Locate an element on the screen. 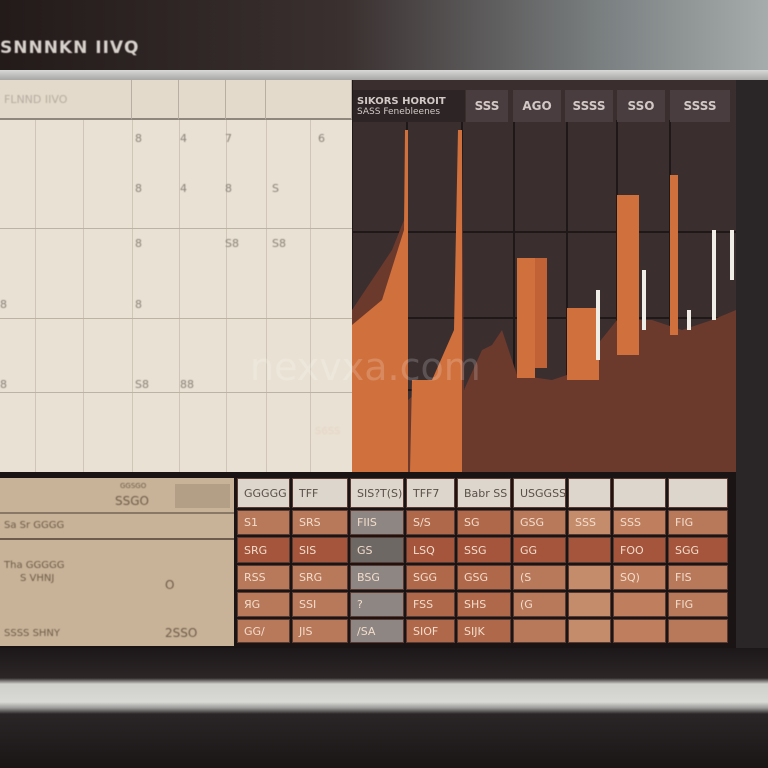 The width and height of the screenshot is (768, 768). table-cell: FSS is located at coordinates (430, 604).